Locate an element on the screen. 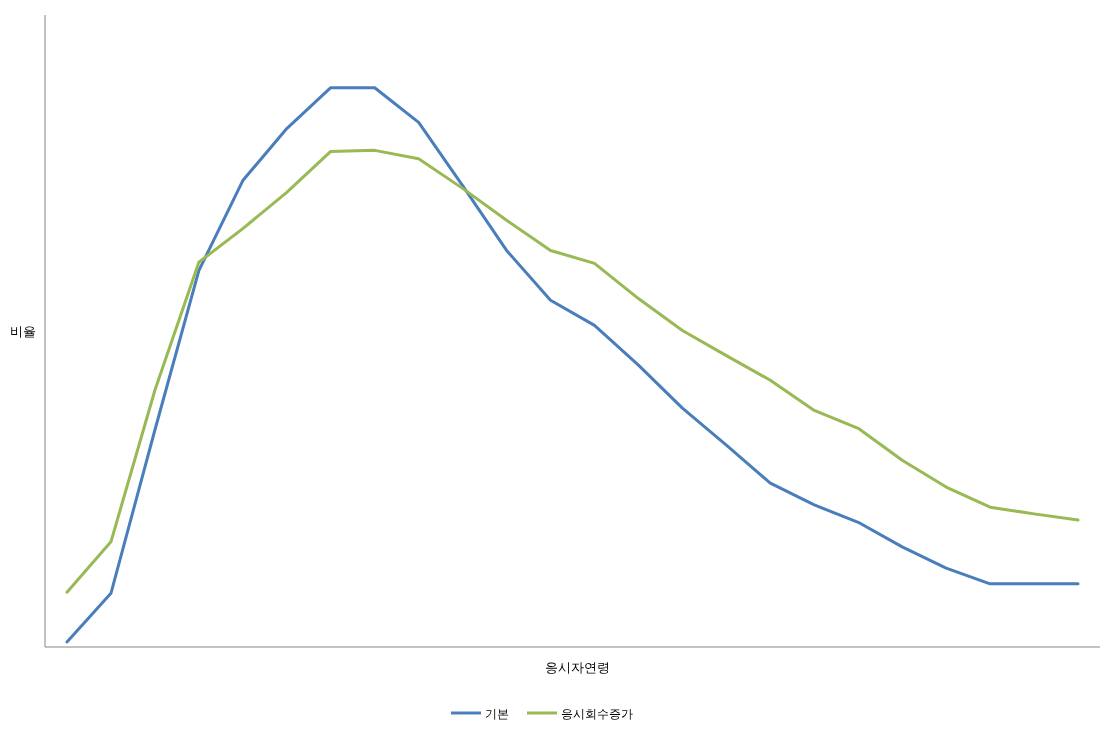 The height and width of the screenshot is (730, 1106). y-axis-title: 비율 is located at coordinates (23, 331).